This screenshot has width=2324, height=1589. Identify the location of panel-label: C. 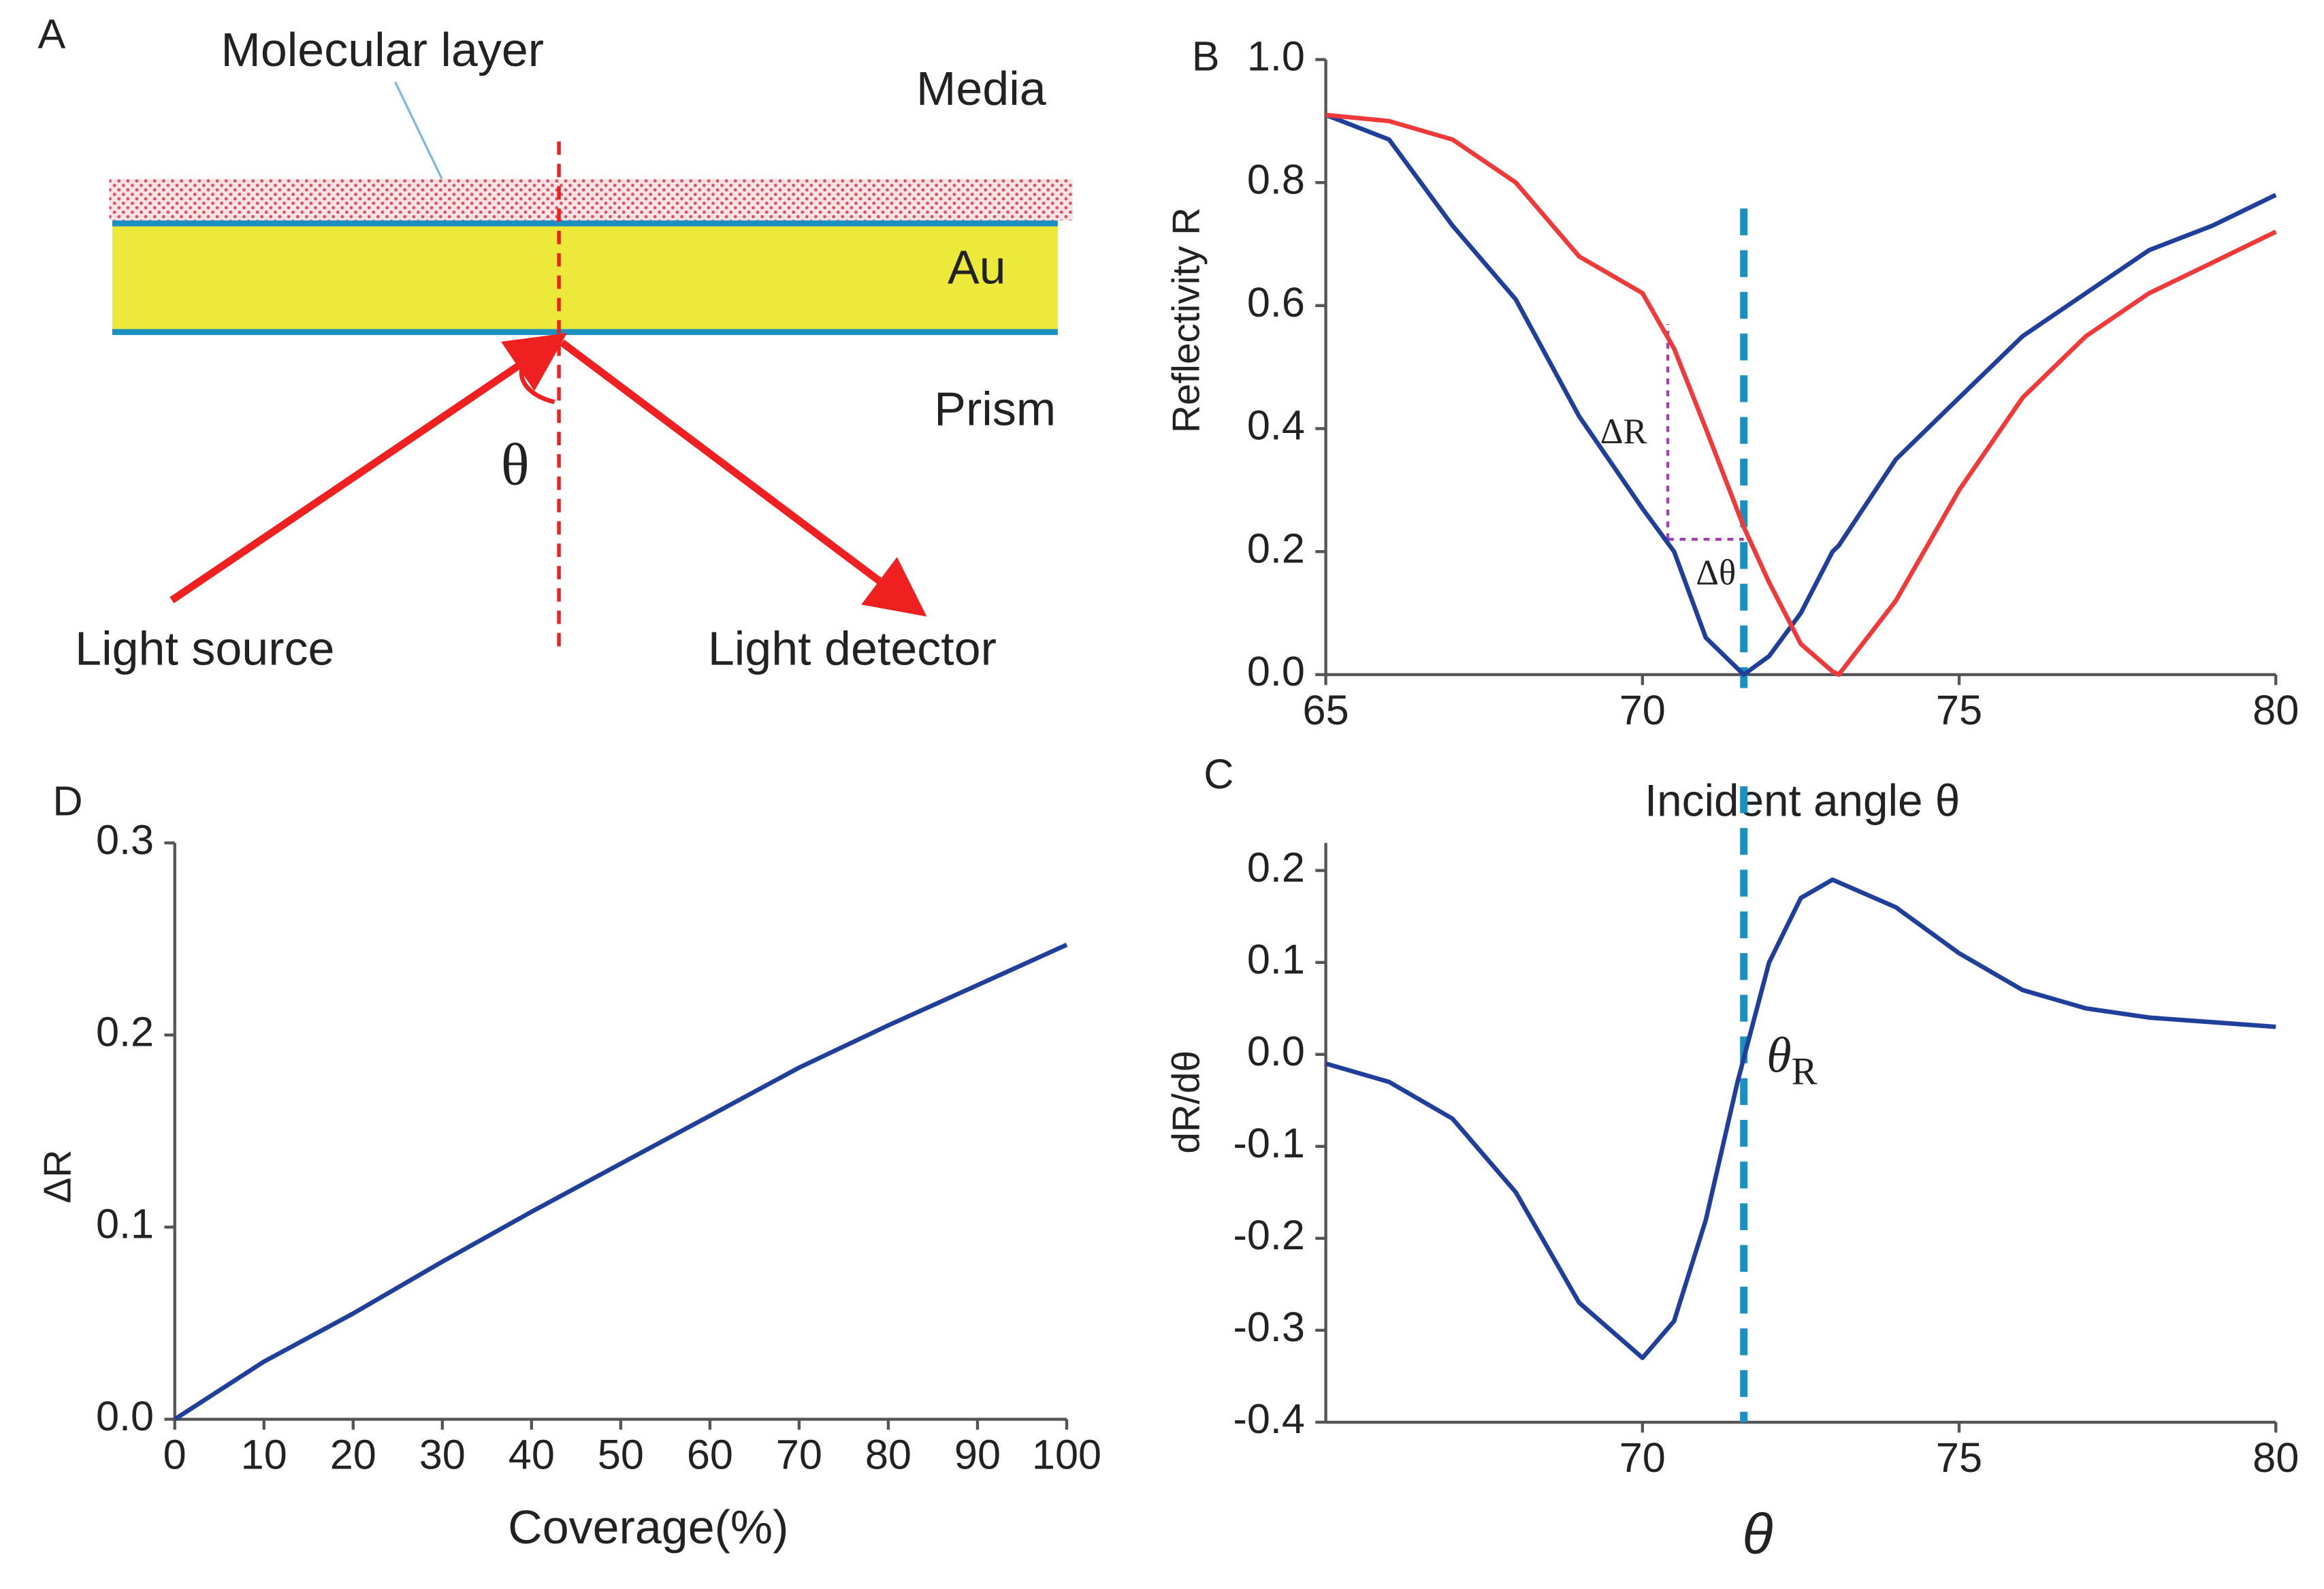
(1218, 774).